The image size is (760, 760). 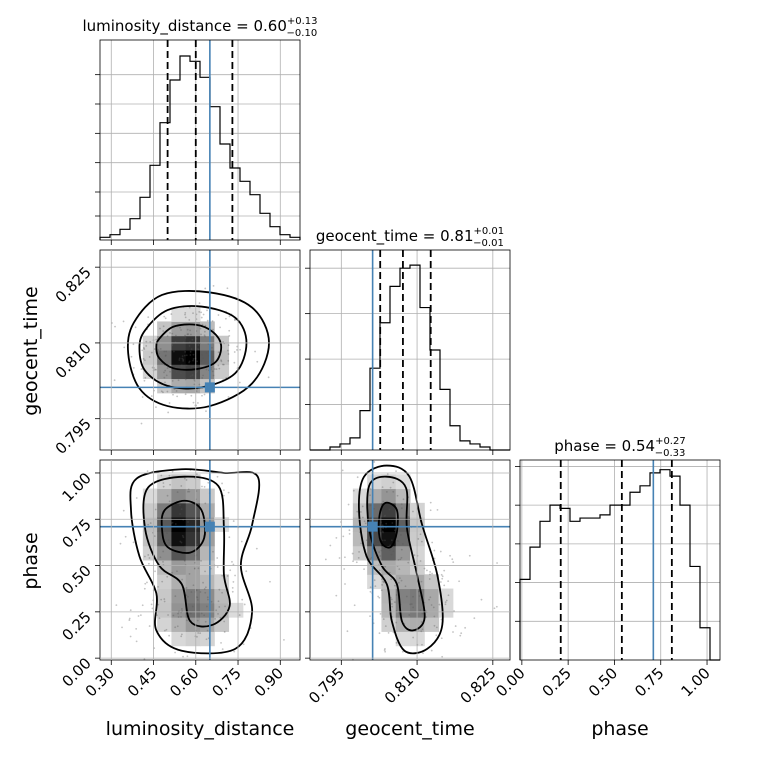 What do you see at coordinates (619, 447) in the screenshot?
I see `title-phase: phase = 0.54+0.27 −0.33` at bounding box center [619, 447].